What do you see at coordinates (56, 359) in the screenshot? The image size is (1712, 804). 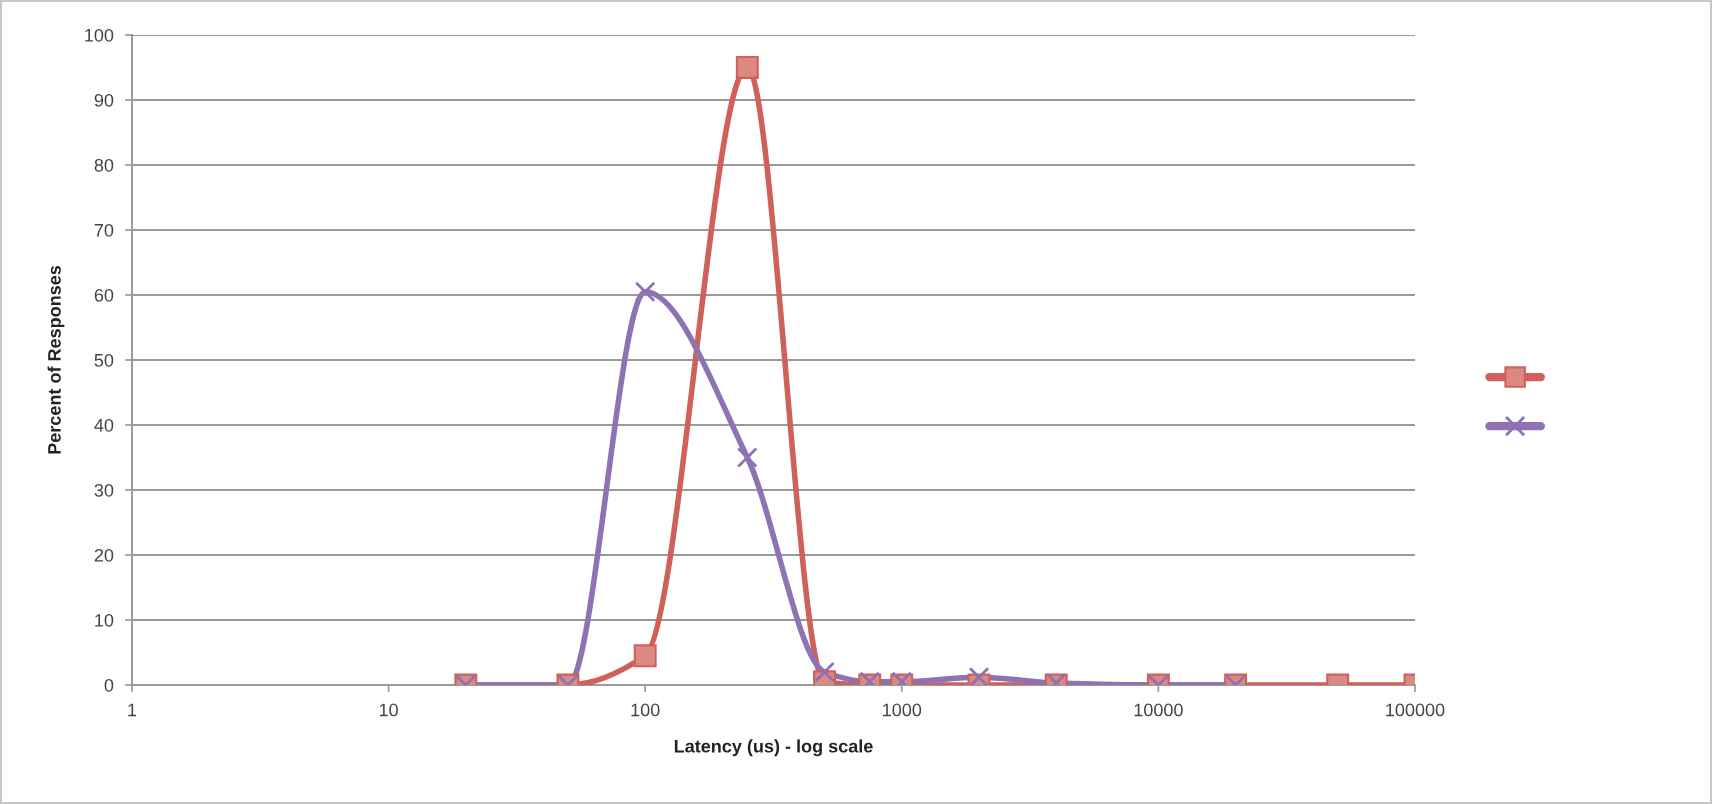 I see `y-axis-title: Percent of Responses` at bounding box center [56, 359].